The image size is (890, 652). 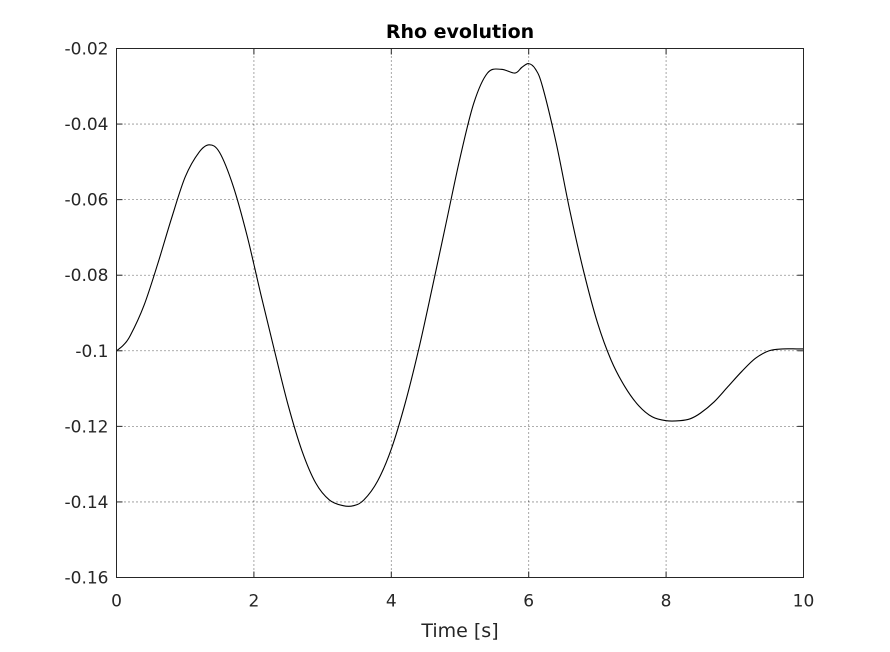 What do you see at coordinates (87, 201) in the screenshot?
I see `y-tick-label: -0.06` at bounding box center [87, 201].